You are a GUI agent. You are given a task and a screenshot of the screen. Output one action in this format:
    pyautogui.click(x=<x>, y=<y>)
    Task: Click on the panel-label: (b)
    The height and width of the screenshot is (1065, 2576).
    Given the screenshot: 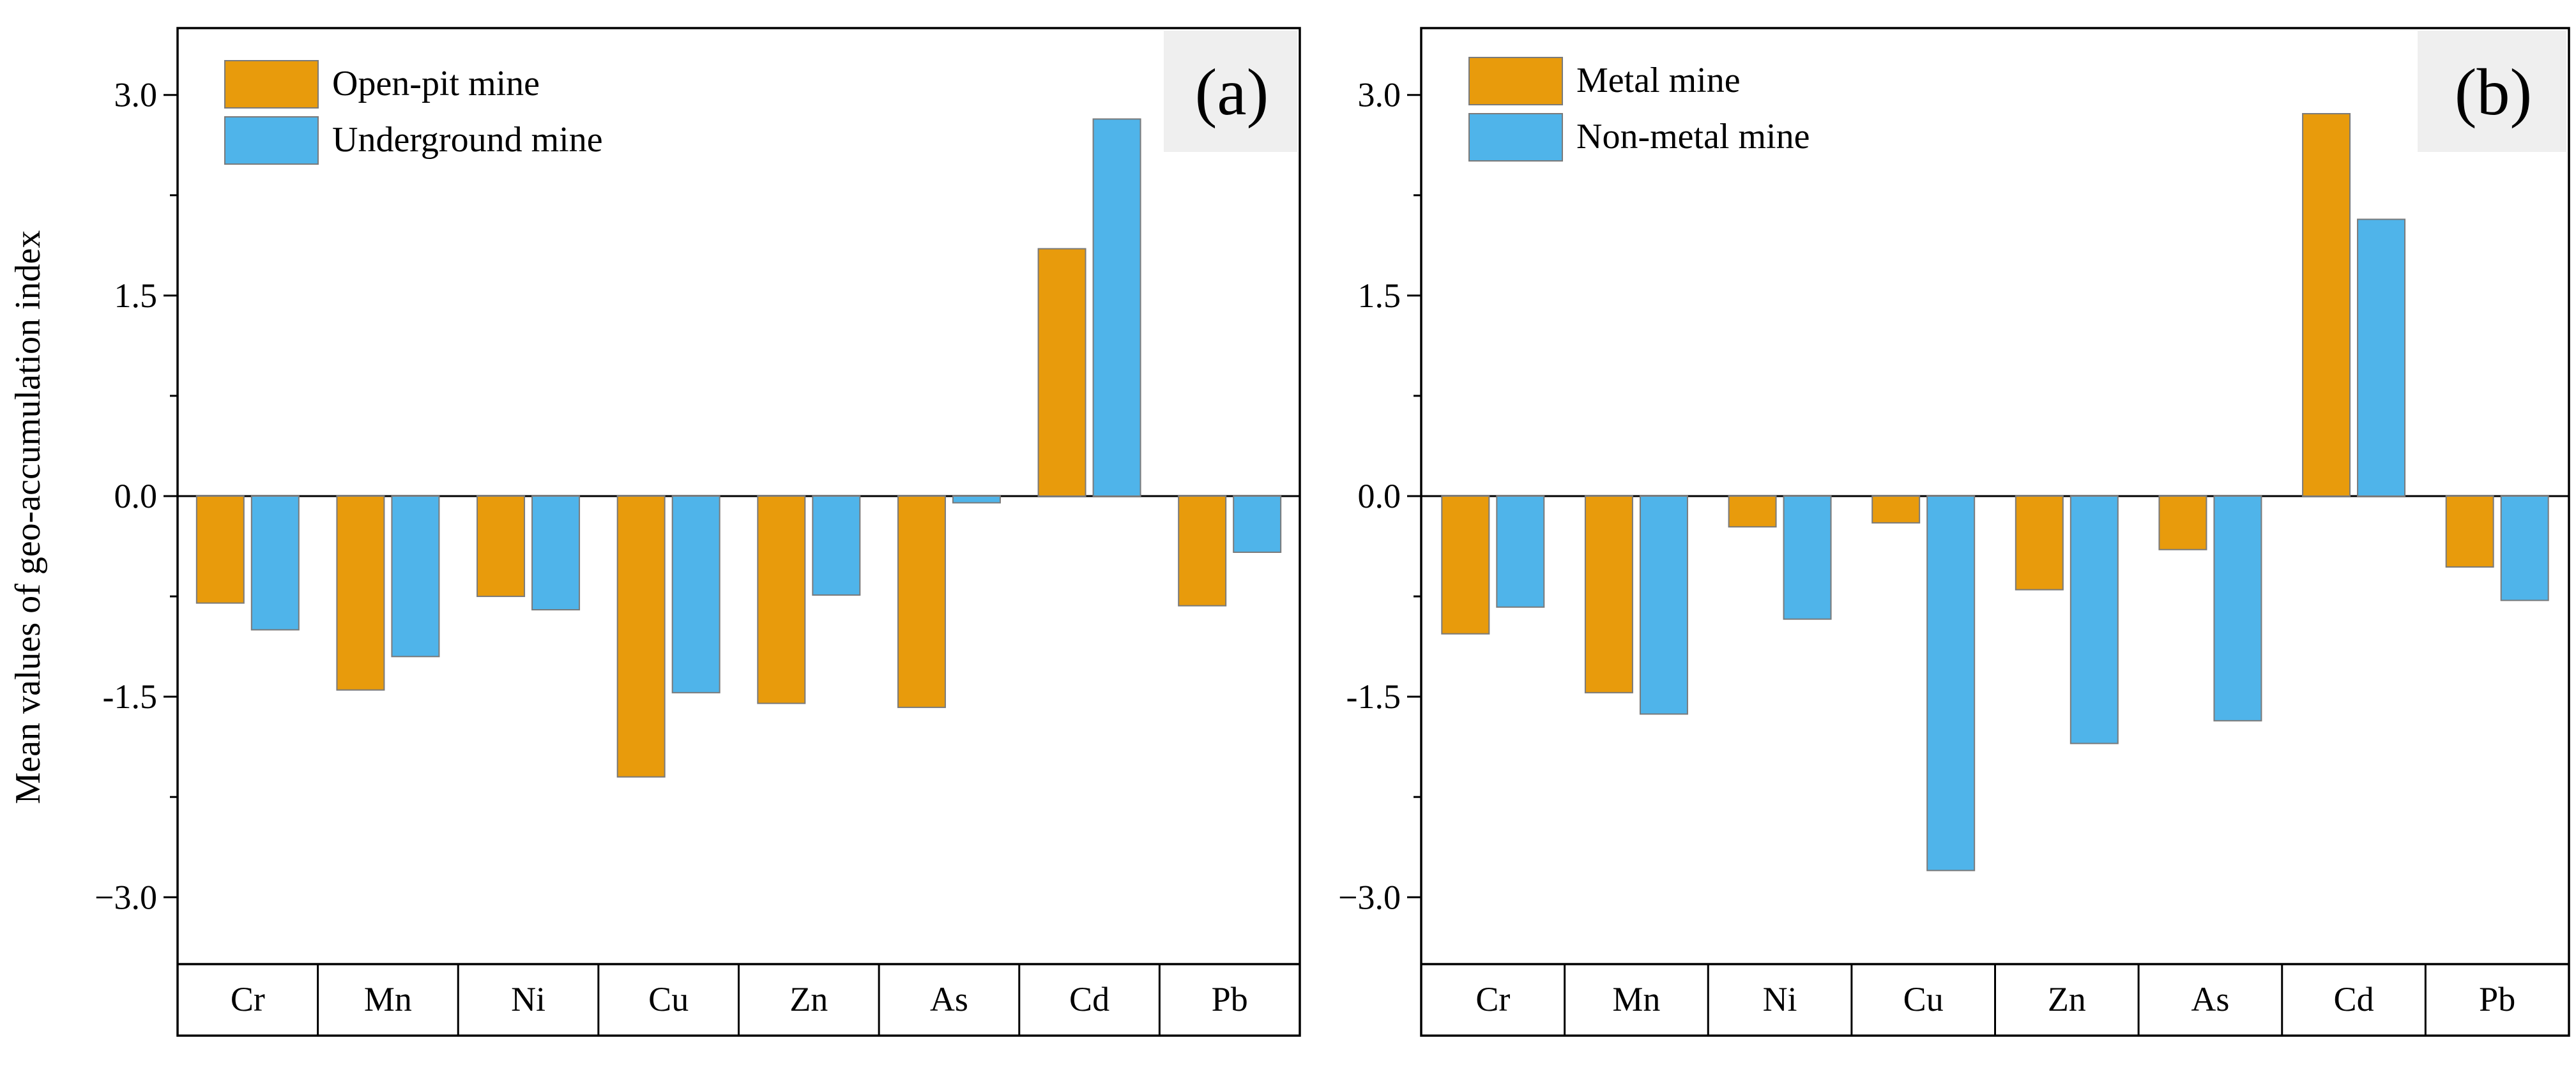 What is the action you would take?
    pyautogui.click(x=2493, y=92)
    